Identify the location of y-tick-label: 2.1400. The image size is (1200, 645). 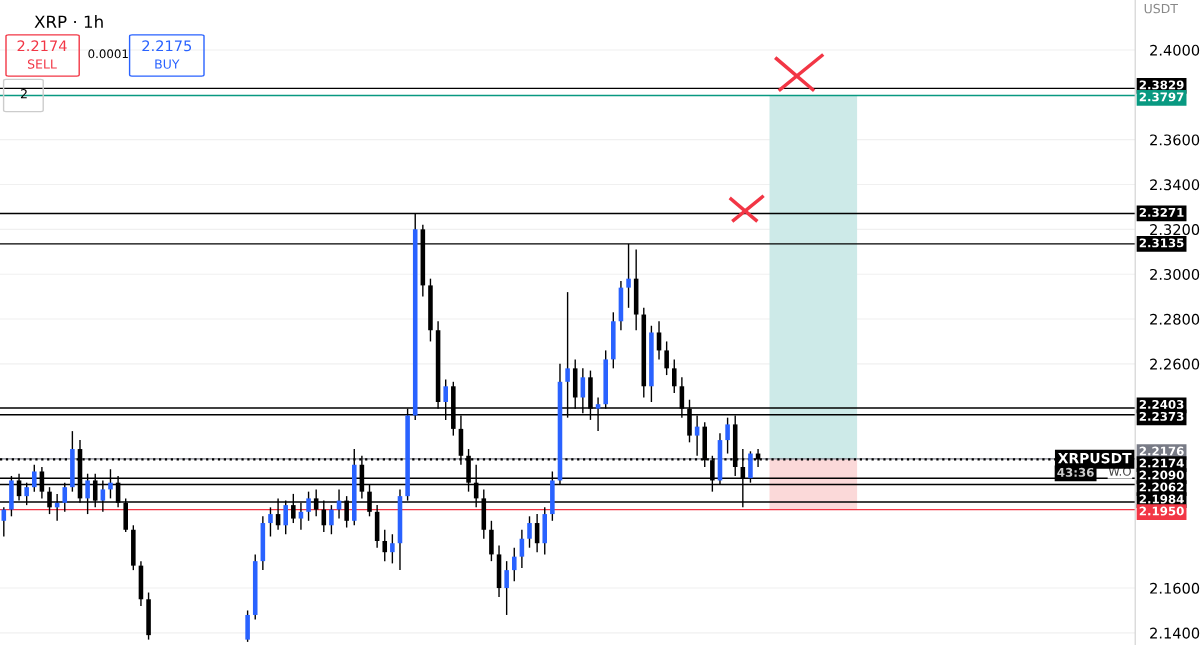
(1175, 633).